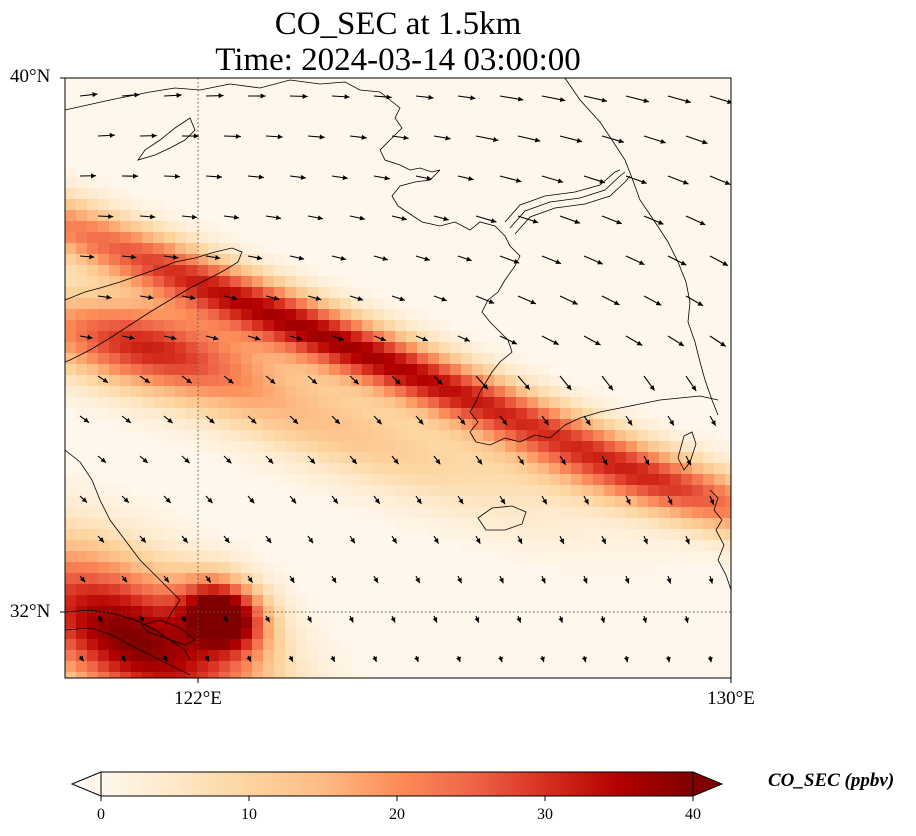  I want to click on coastline-liaoning, so click(253, 126).